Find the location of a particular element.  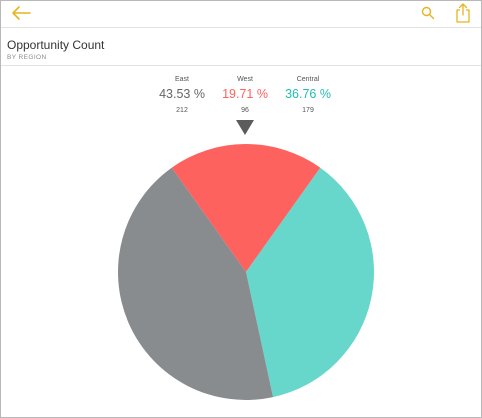

legend-name-east: East is located at coordinates (182, 79).